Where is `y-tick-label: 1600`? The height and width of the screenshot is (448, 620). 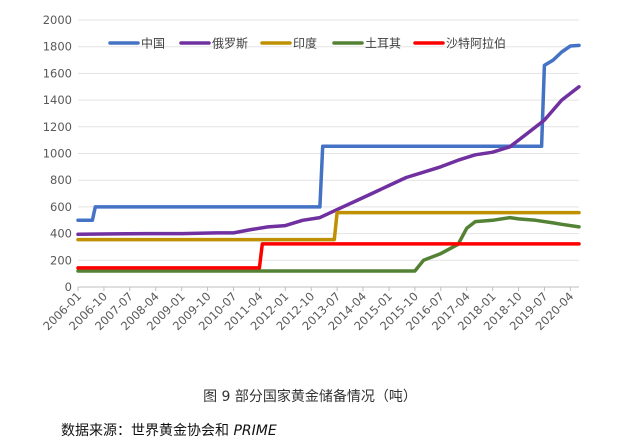 y-tick-label: 1600 is located at coordinates (57, 73).